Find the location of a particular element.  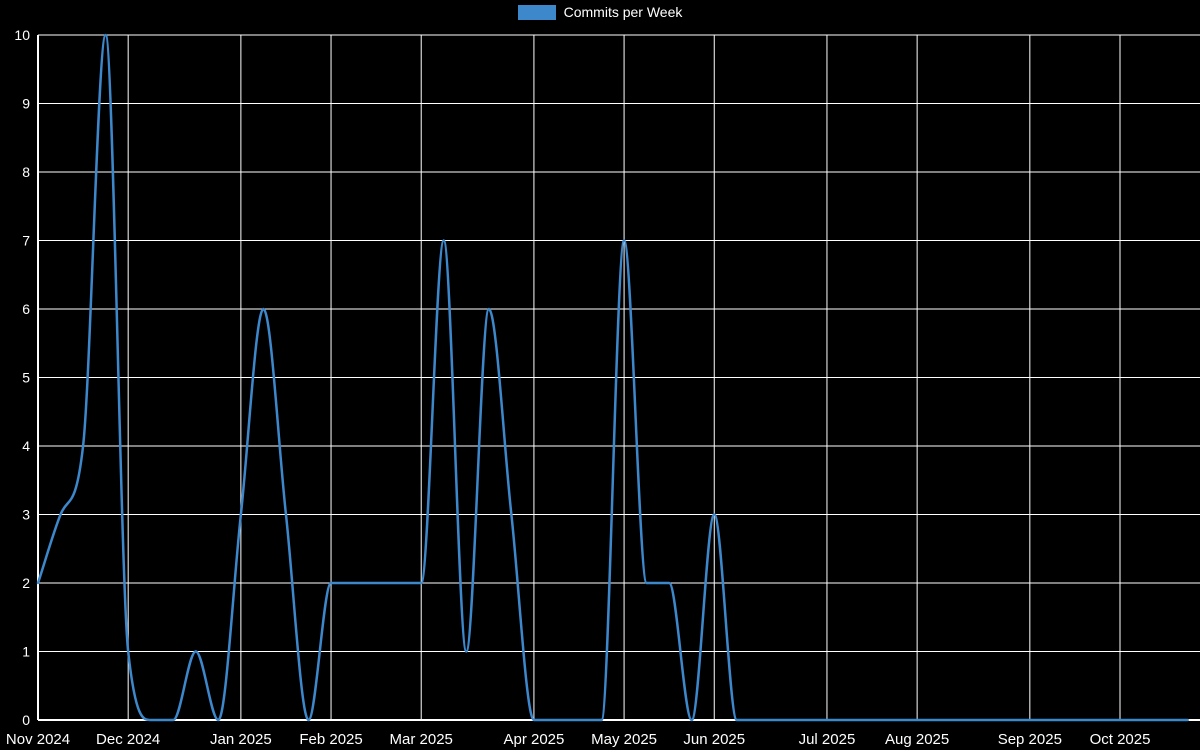

legend-label-commits-per-week: Commits per Week is located at coordinates (623, 12).